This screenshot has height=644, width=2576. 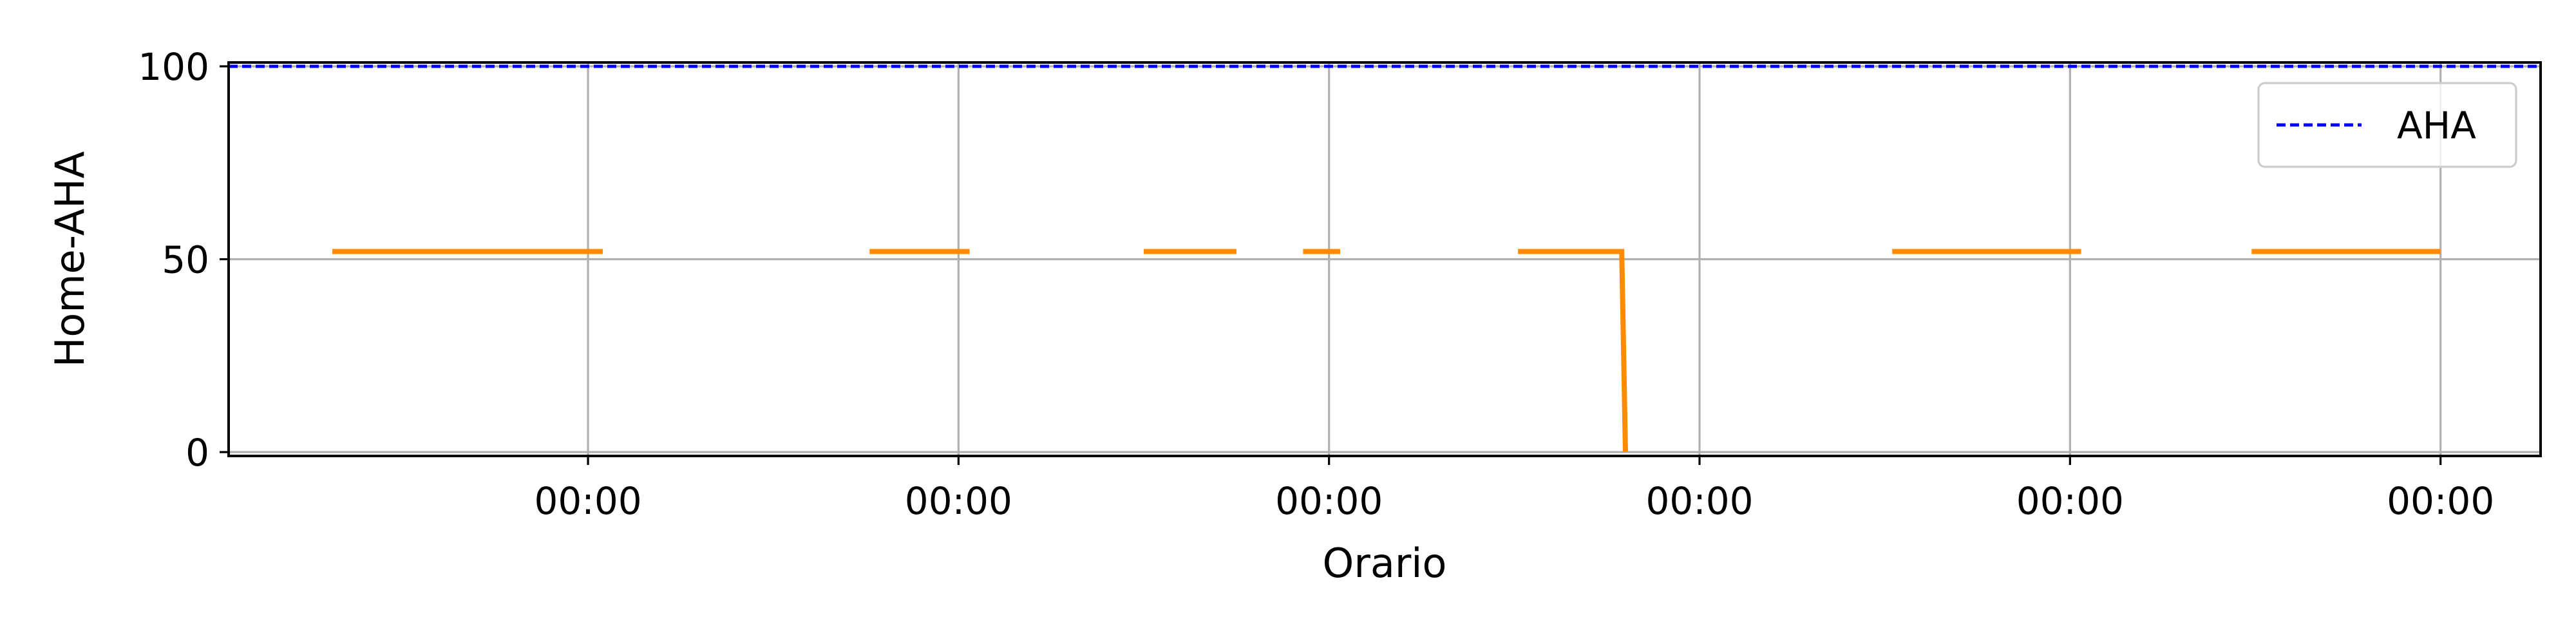 I want to click on y-axis: 0 50 100, so click(x=183, y=260).